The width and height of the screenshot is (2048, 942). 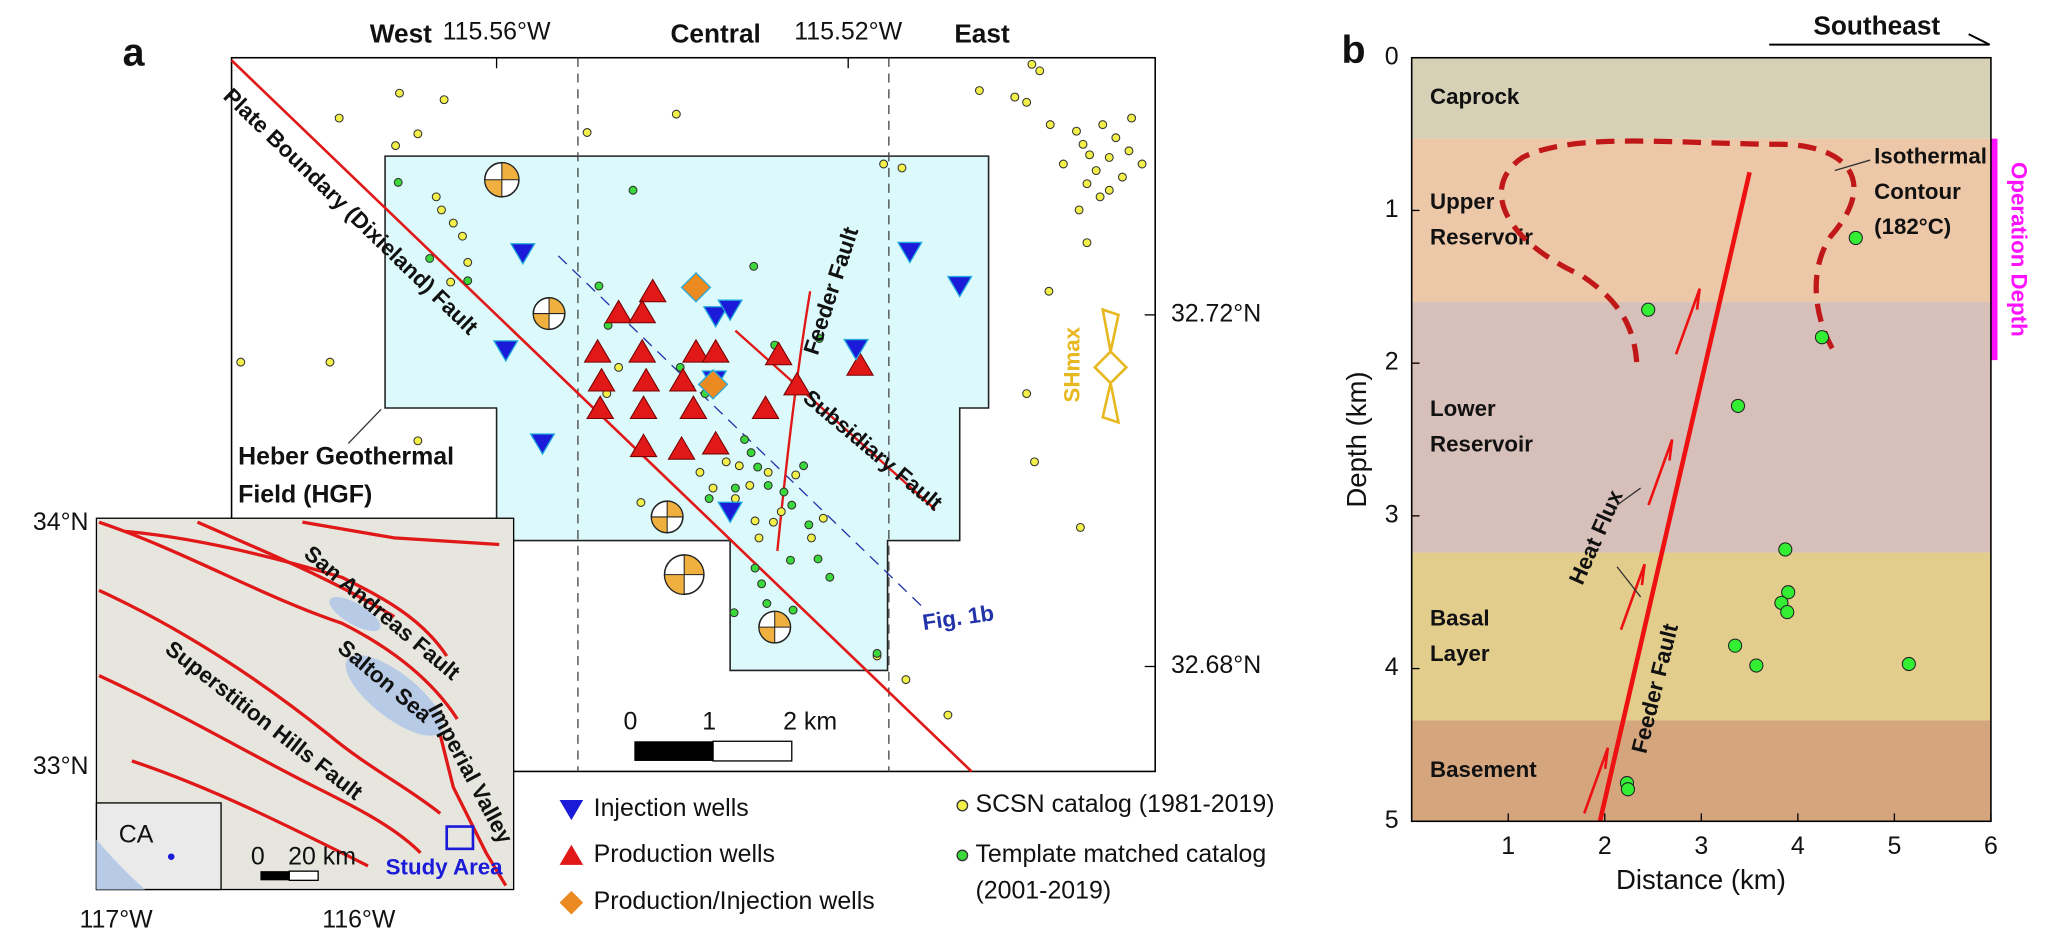 I want to click on layer, so click(x=1701, y=427).